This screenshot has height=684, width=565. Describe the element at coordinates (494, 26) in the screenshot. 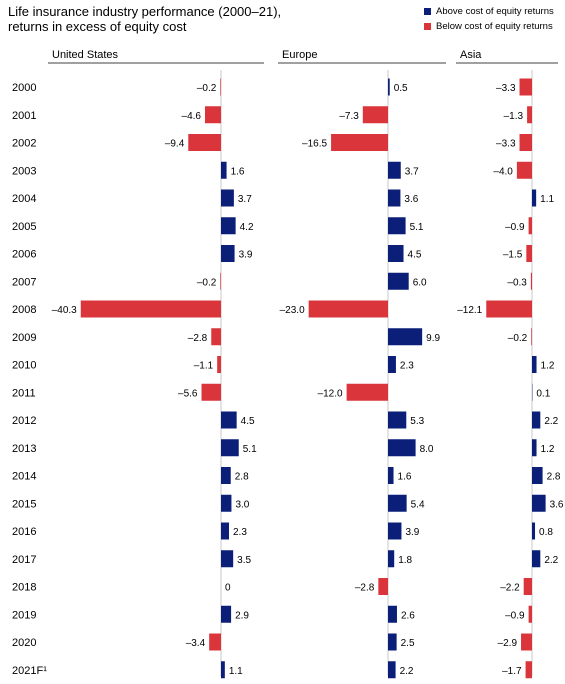

I see `legend-label-below: Below cost of equity returns` at that location.